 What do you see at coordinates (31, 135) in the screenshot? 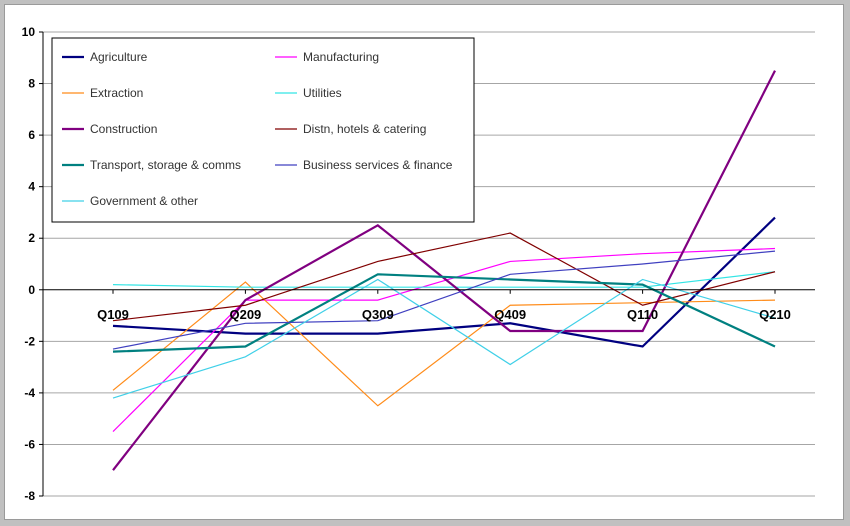
I see `y-tick-label: 6` at bounding box center [31, 135].